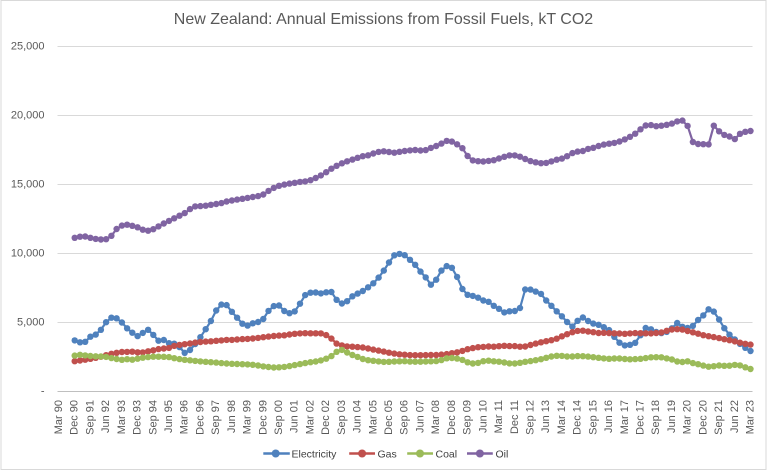  Describe the element at coordinates (31, 323) in the screenshot. I see `svg-text: 5,000` at that location.